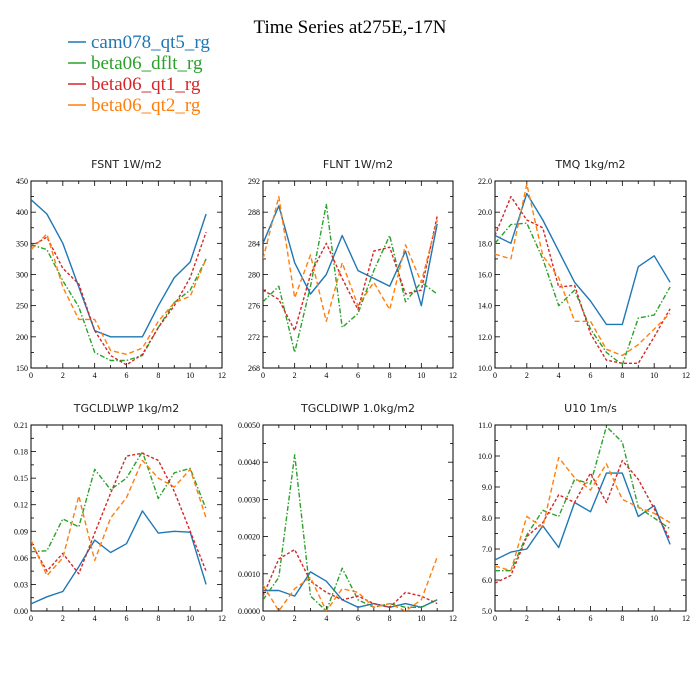 The height and width of the screenshot is (700, 700). I want to click on y-tick-label: 22.0, so click(485, 181).